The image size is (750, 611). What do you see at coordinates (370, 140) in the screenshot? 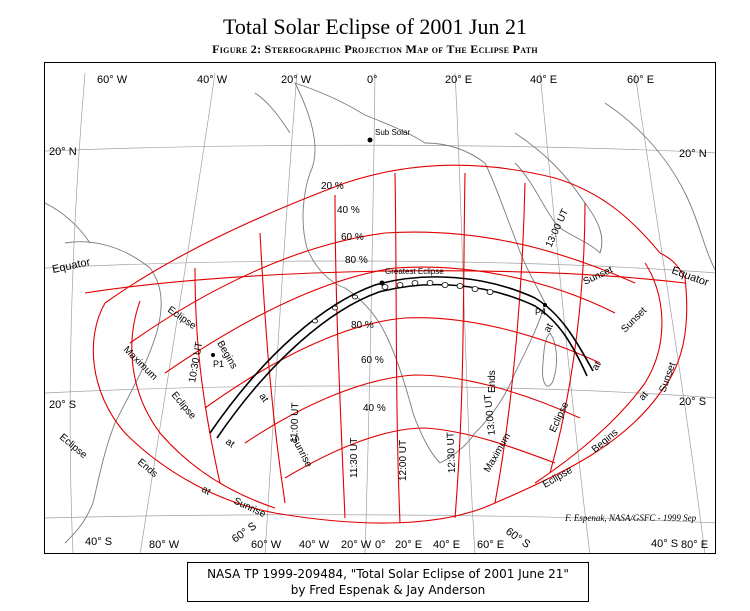
I see `sub-solar-point` at bounding box center [370, 140].